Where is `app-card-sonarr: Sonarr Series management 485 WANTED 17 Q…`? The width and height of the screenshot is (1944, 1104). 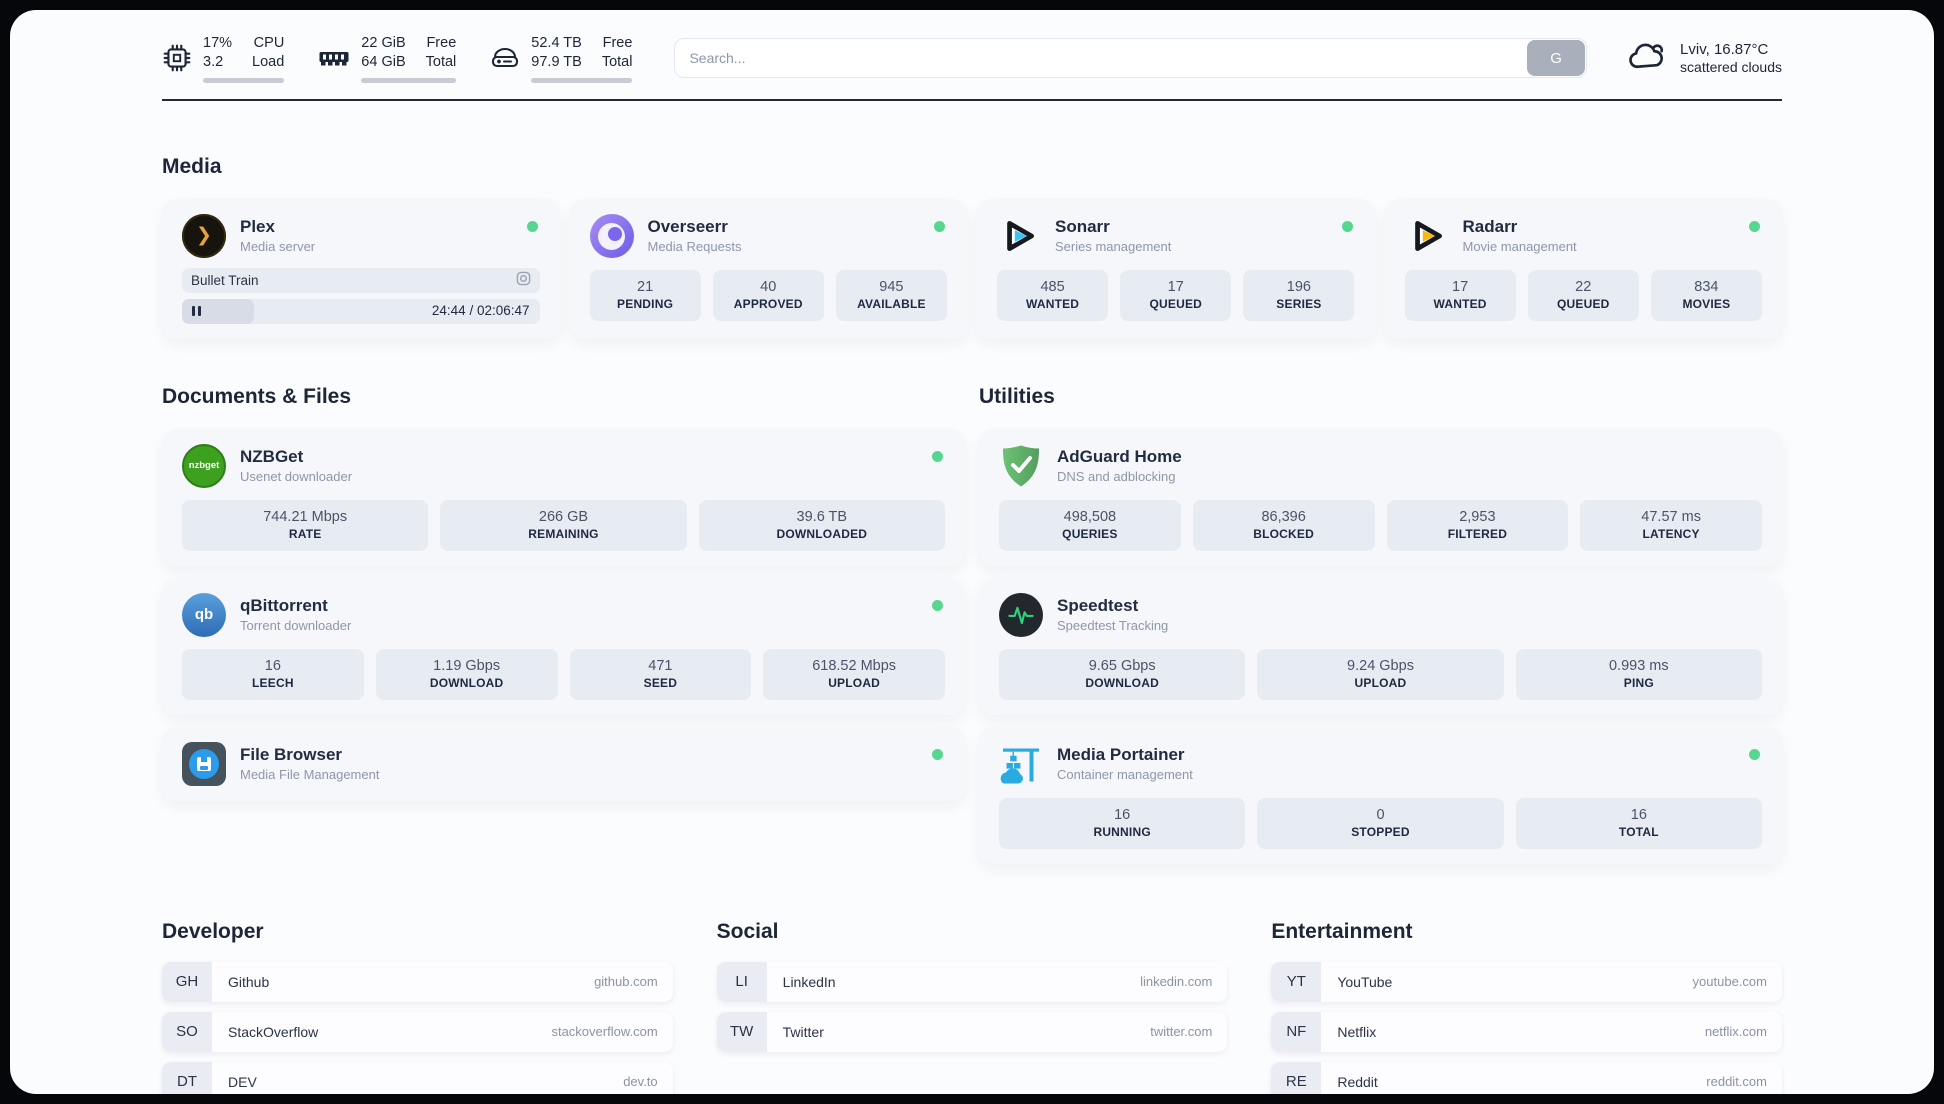
app-card-sonarr: Sonarr Series management 485 WANTED 17 Q… is located at coordinates (1176, 268).